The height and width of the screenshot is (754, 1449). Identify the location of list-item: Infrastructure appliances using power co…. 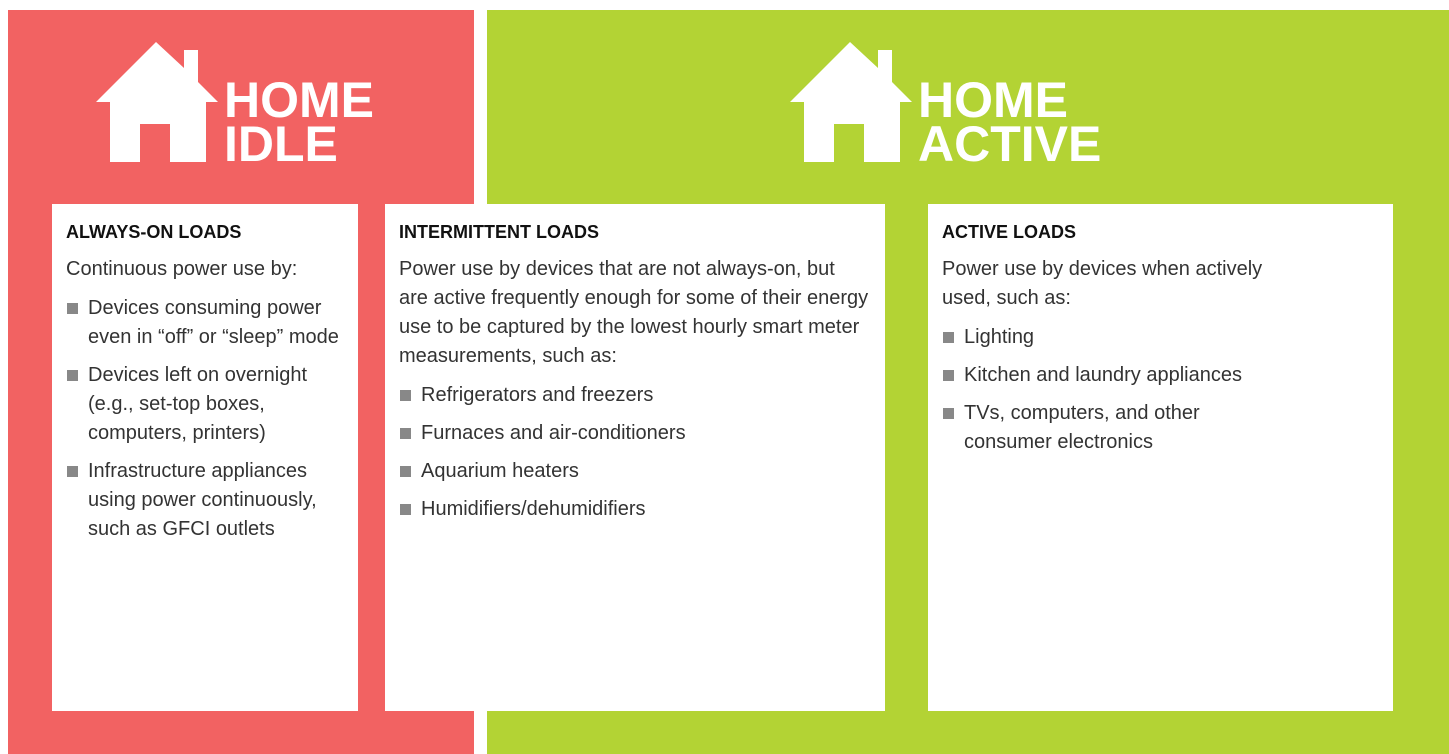
(205, 500).